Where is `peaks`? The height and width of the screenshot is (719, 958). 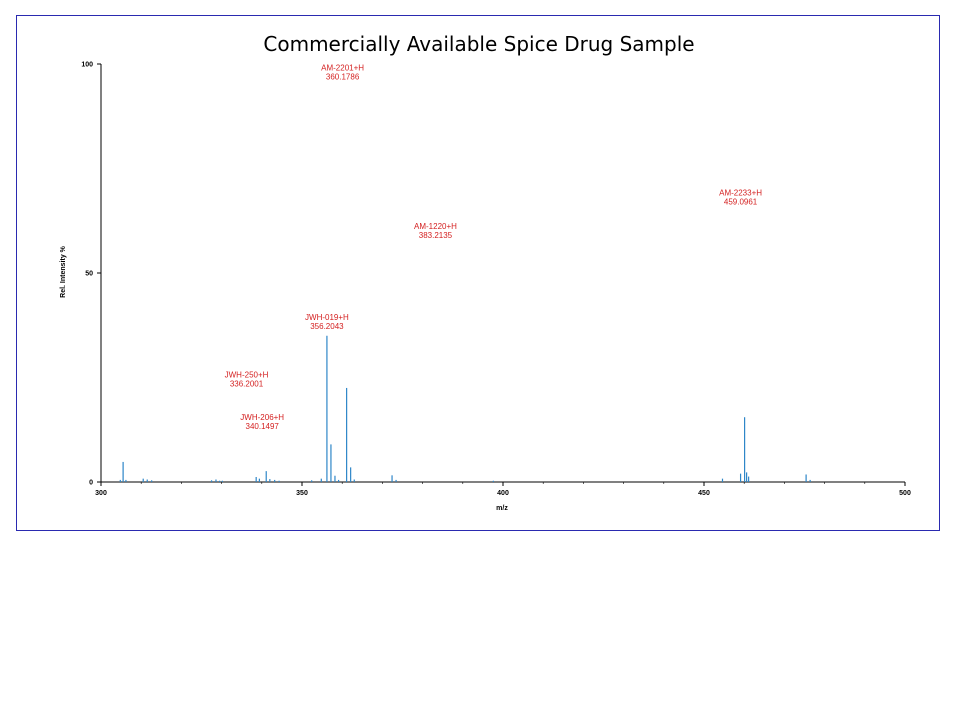 peaks is located at coordinates (465, 408).